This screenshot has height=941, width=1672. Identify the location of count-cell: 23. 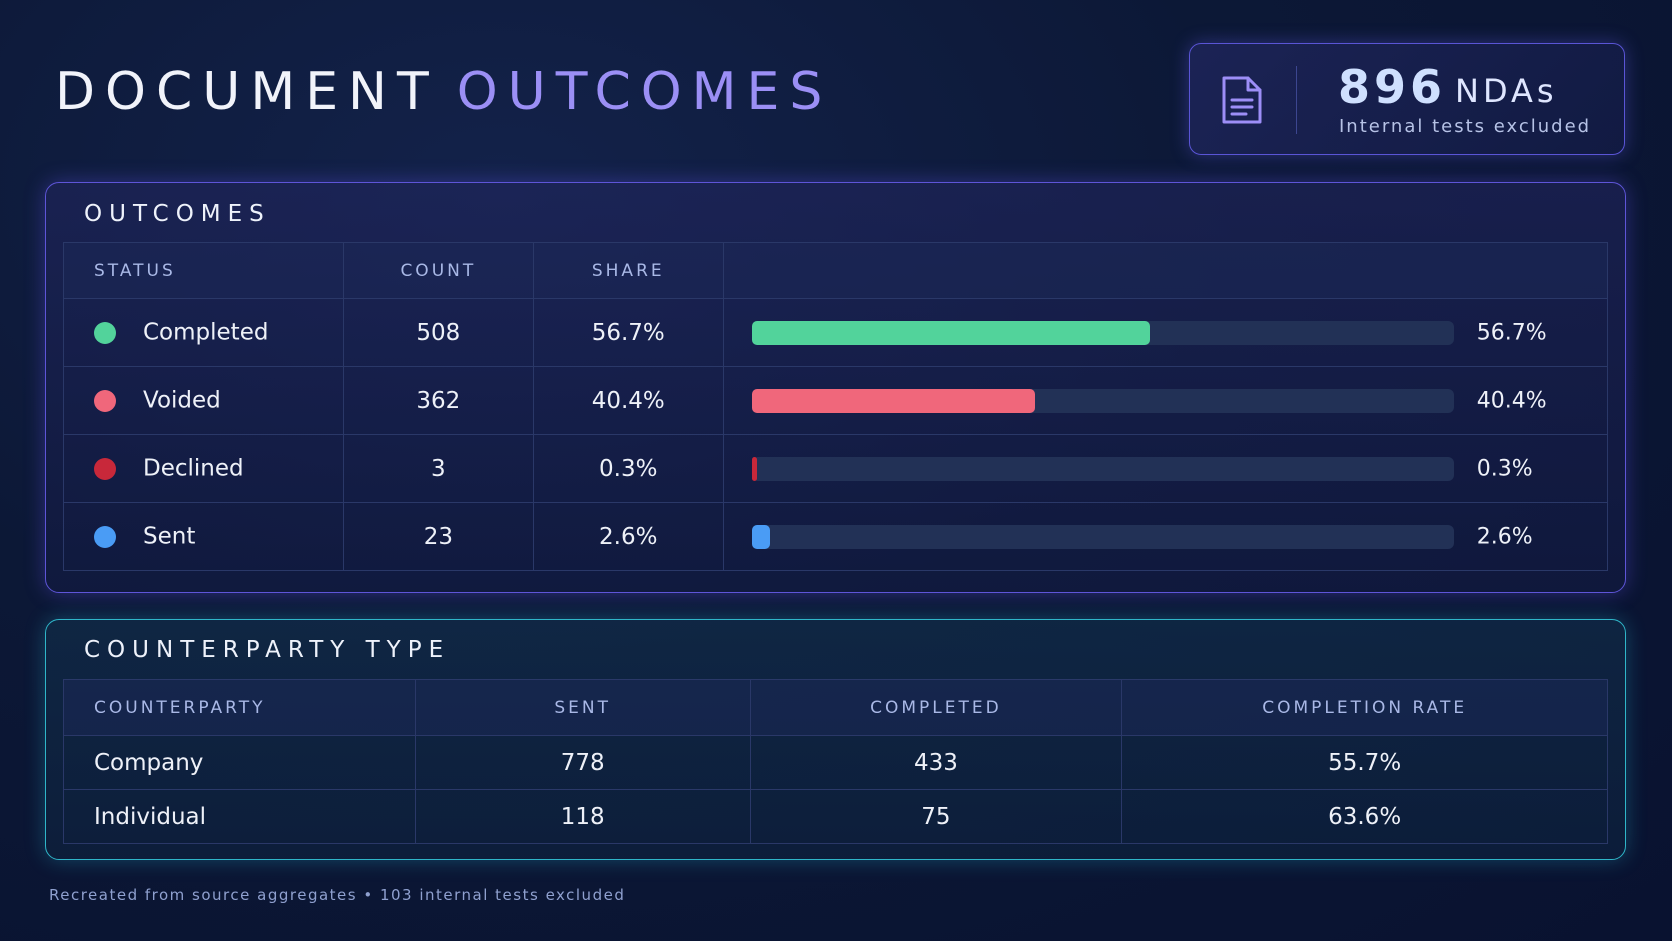
(438, 536).